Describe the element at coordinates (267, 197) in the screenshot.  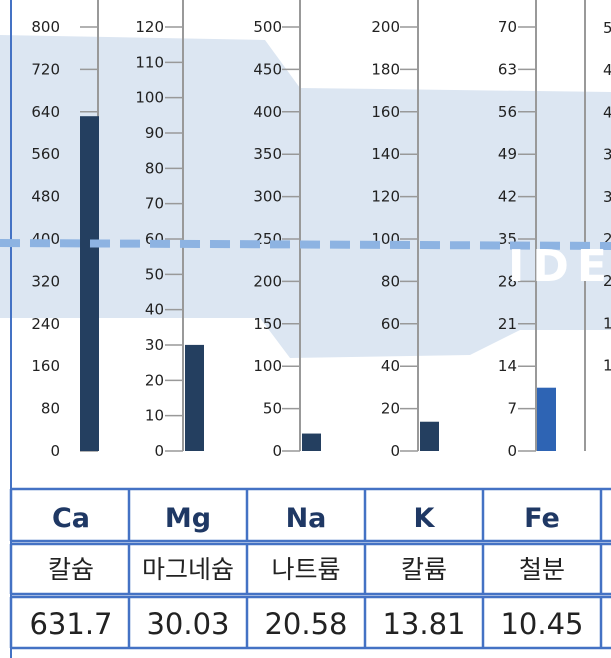
I see `tick-label: 300` at that location.